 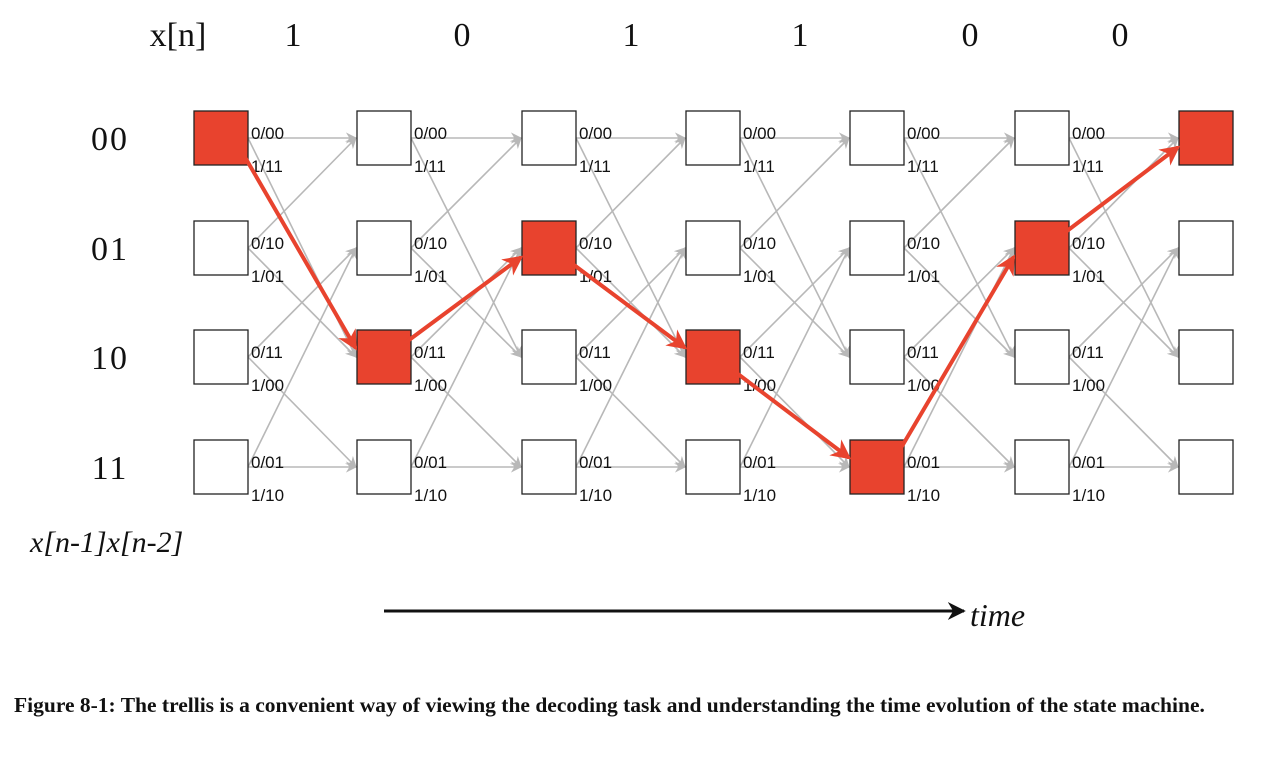 What do you see at coordinates (110, 249) in the screenshot?
I see `state-label-01: 01` at bounding box center [110, 249].